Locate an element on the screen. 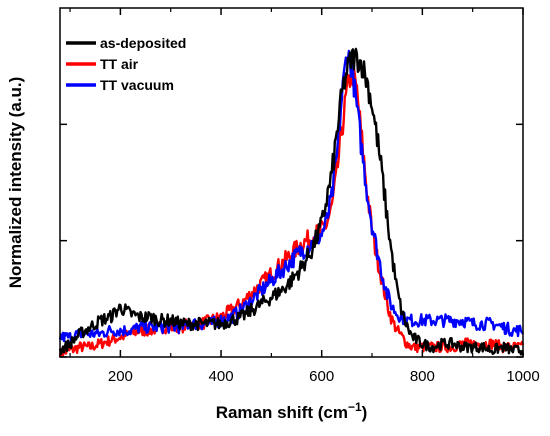 This screenshot has height=436, width=550. x-axis-title-main: Raman shift (cm is located at coordinates (282, 412).